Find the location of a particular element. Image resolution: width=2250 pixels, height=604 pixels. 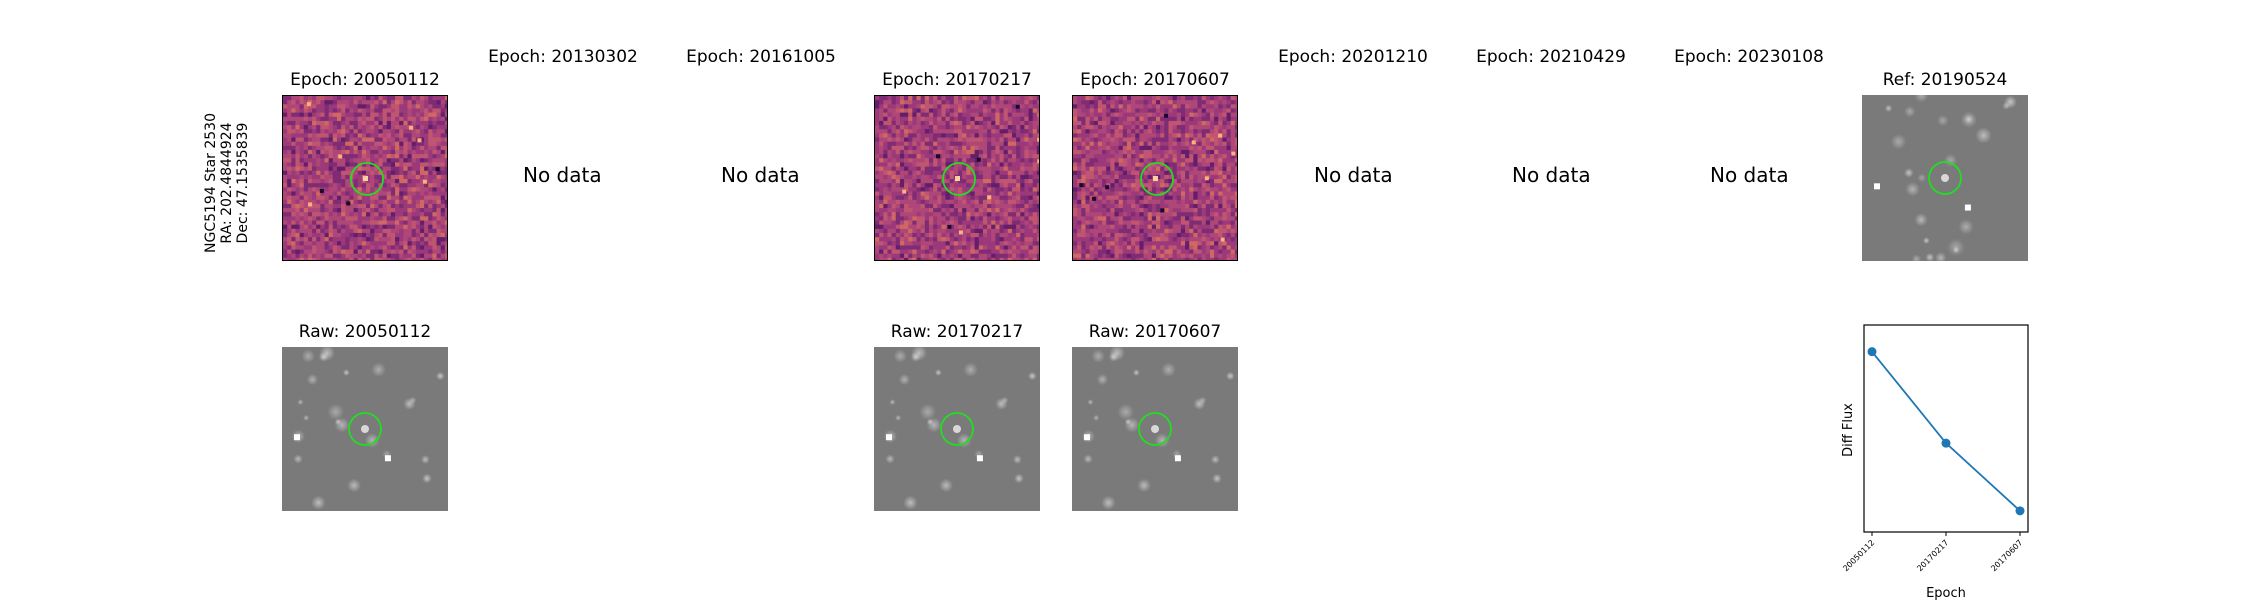

flux-chart-svg: Diff Flux Epoch 20050112 20170217 20170607 is located at coordinates (1935, 462).